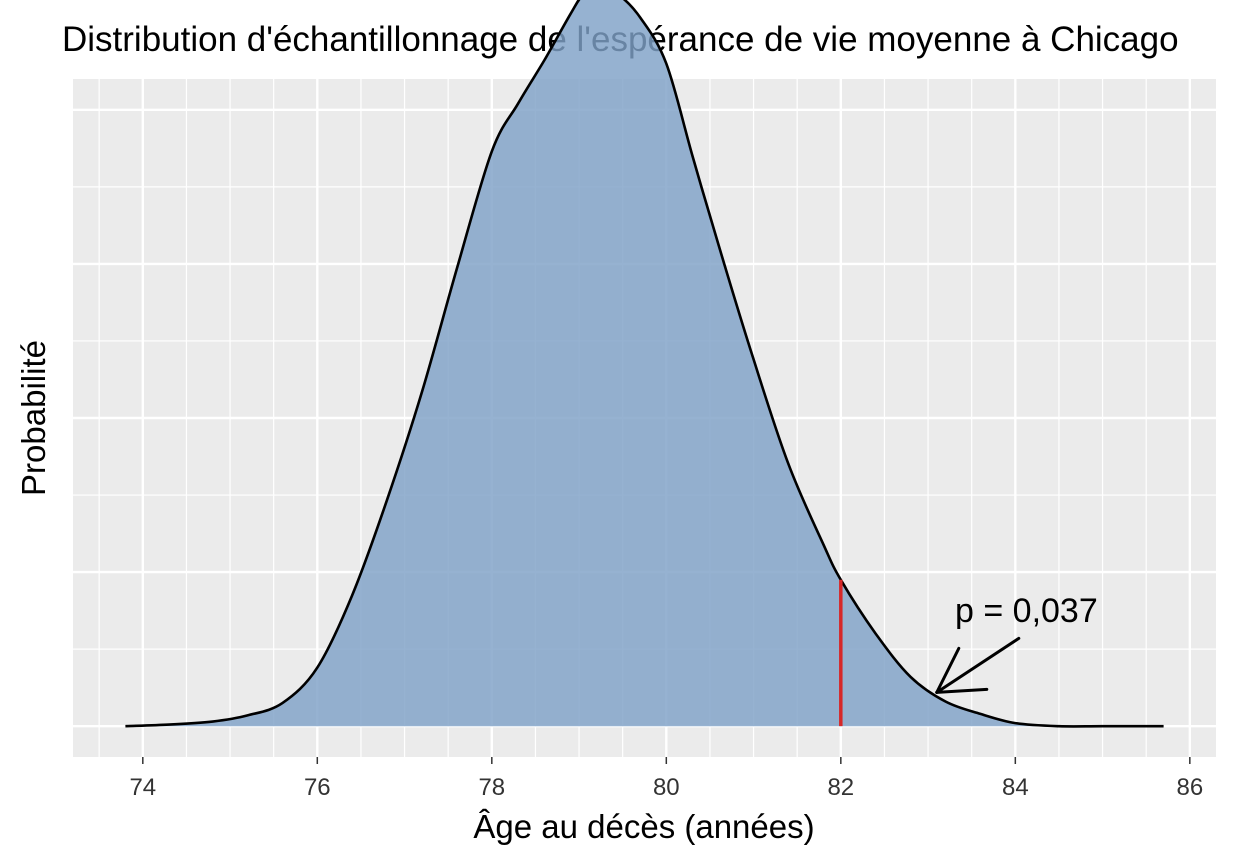  I want to click on x-tick-label: 80, so click(666, 787).